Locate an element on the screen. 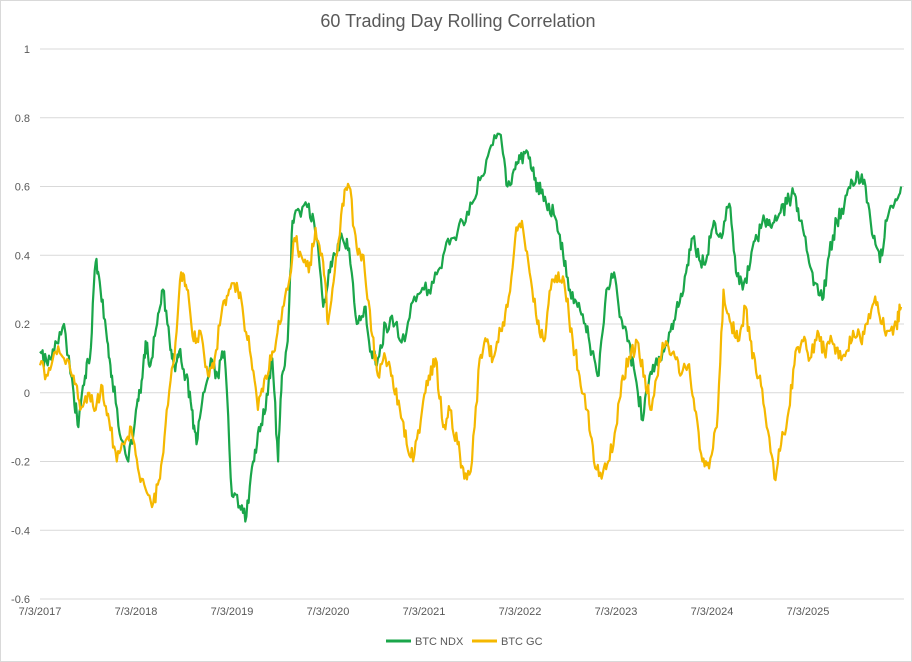 The height and width of the screenshot is (662, 912). legend-item: BTC GC is located at coordinates (507, 642).